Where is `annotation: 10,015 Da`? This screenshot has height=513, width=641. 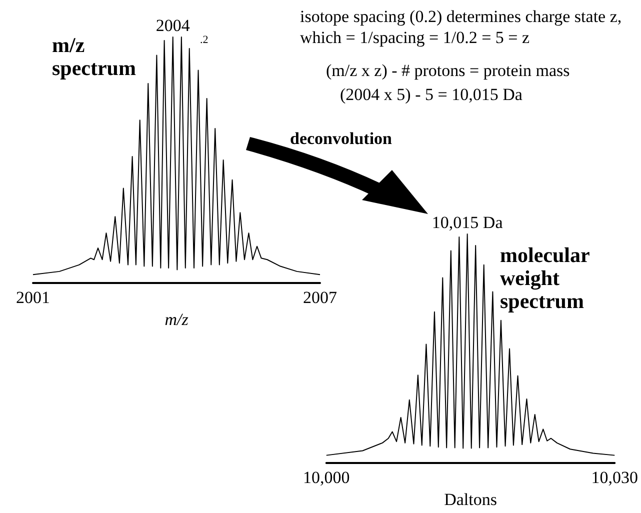
annotation: 10,015 Da is located at coordinates (468, 222).